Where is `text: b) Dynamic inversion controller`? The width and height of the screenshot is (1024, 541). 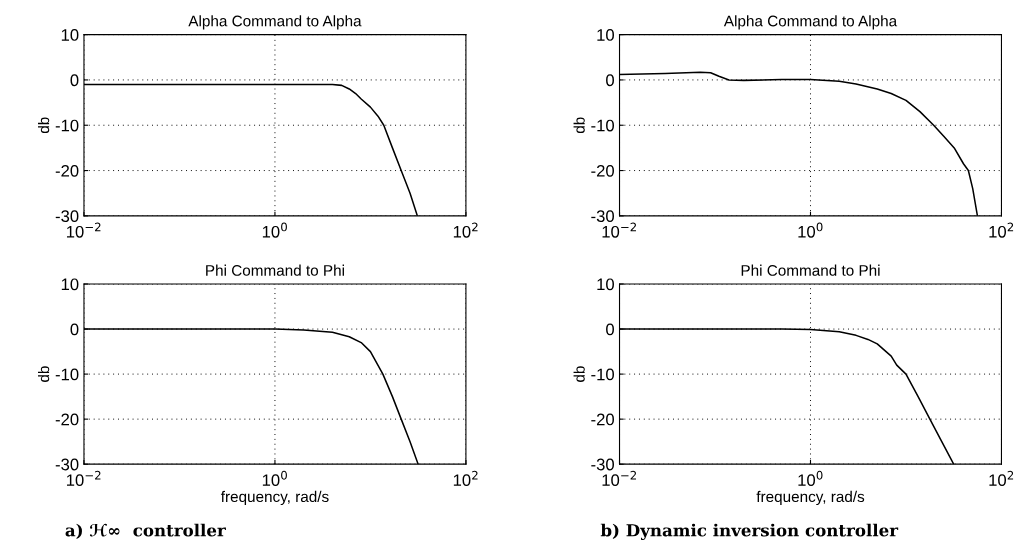
text: b) Dynamic inversion controller is located at coordinates (749, 531).